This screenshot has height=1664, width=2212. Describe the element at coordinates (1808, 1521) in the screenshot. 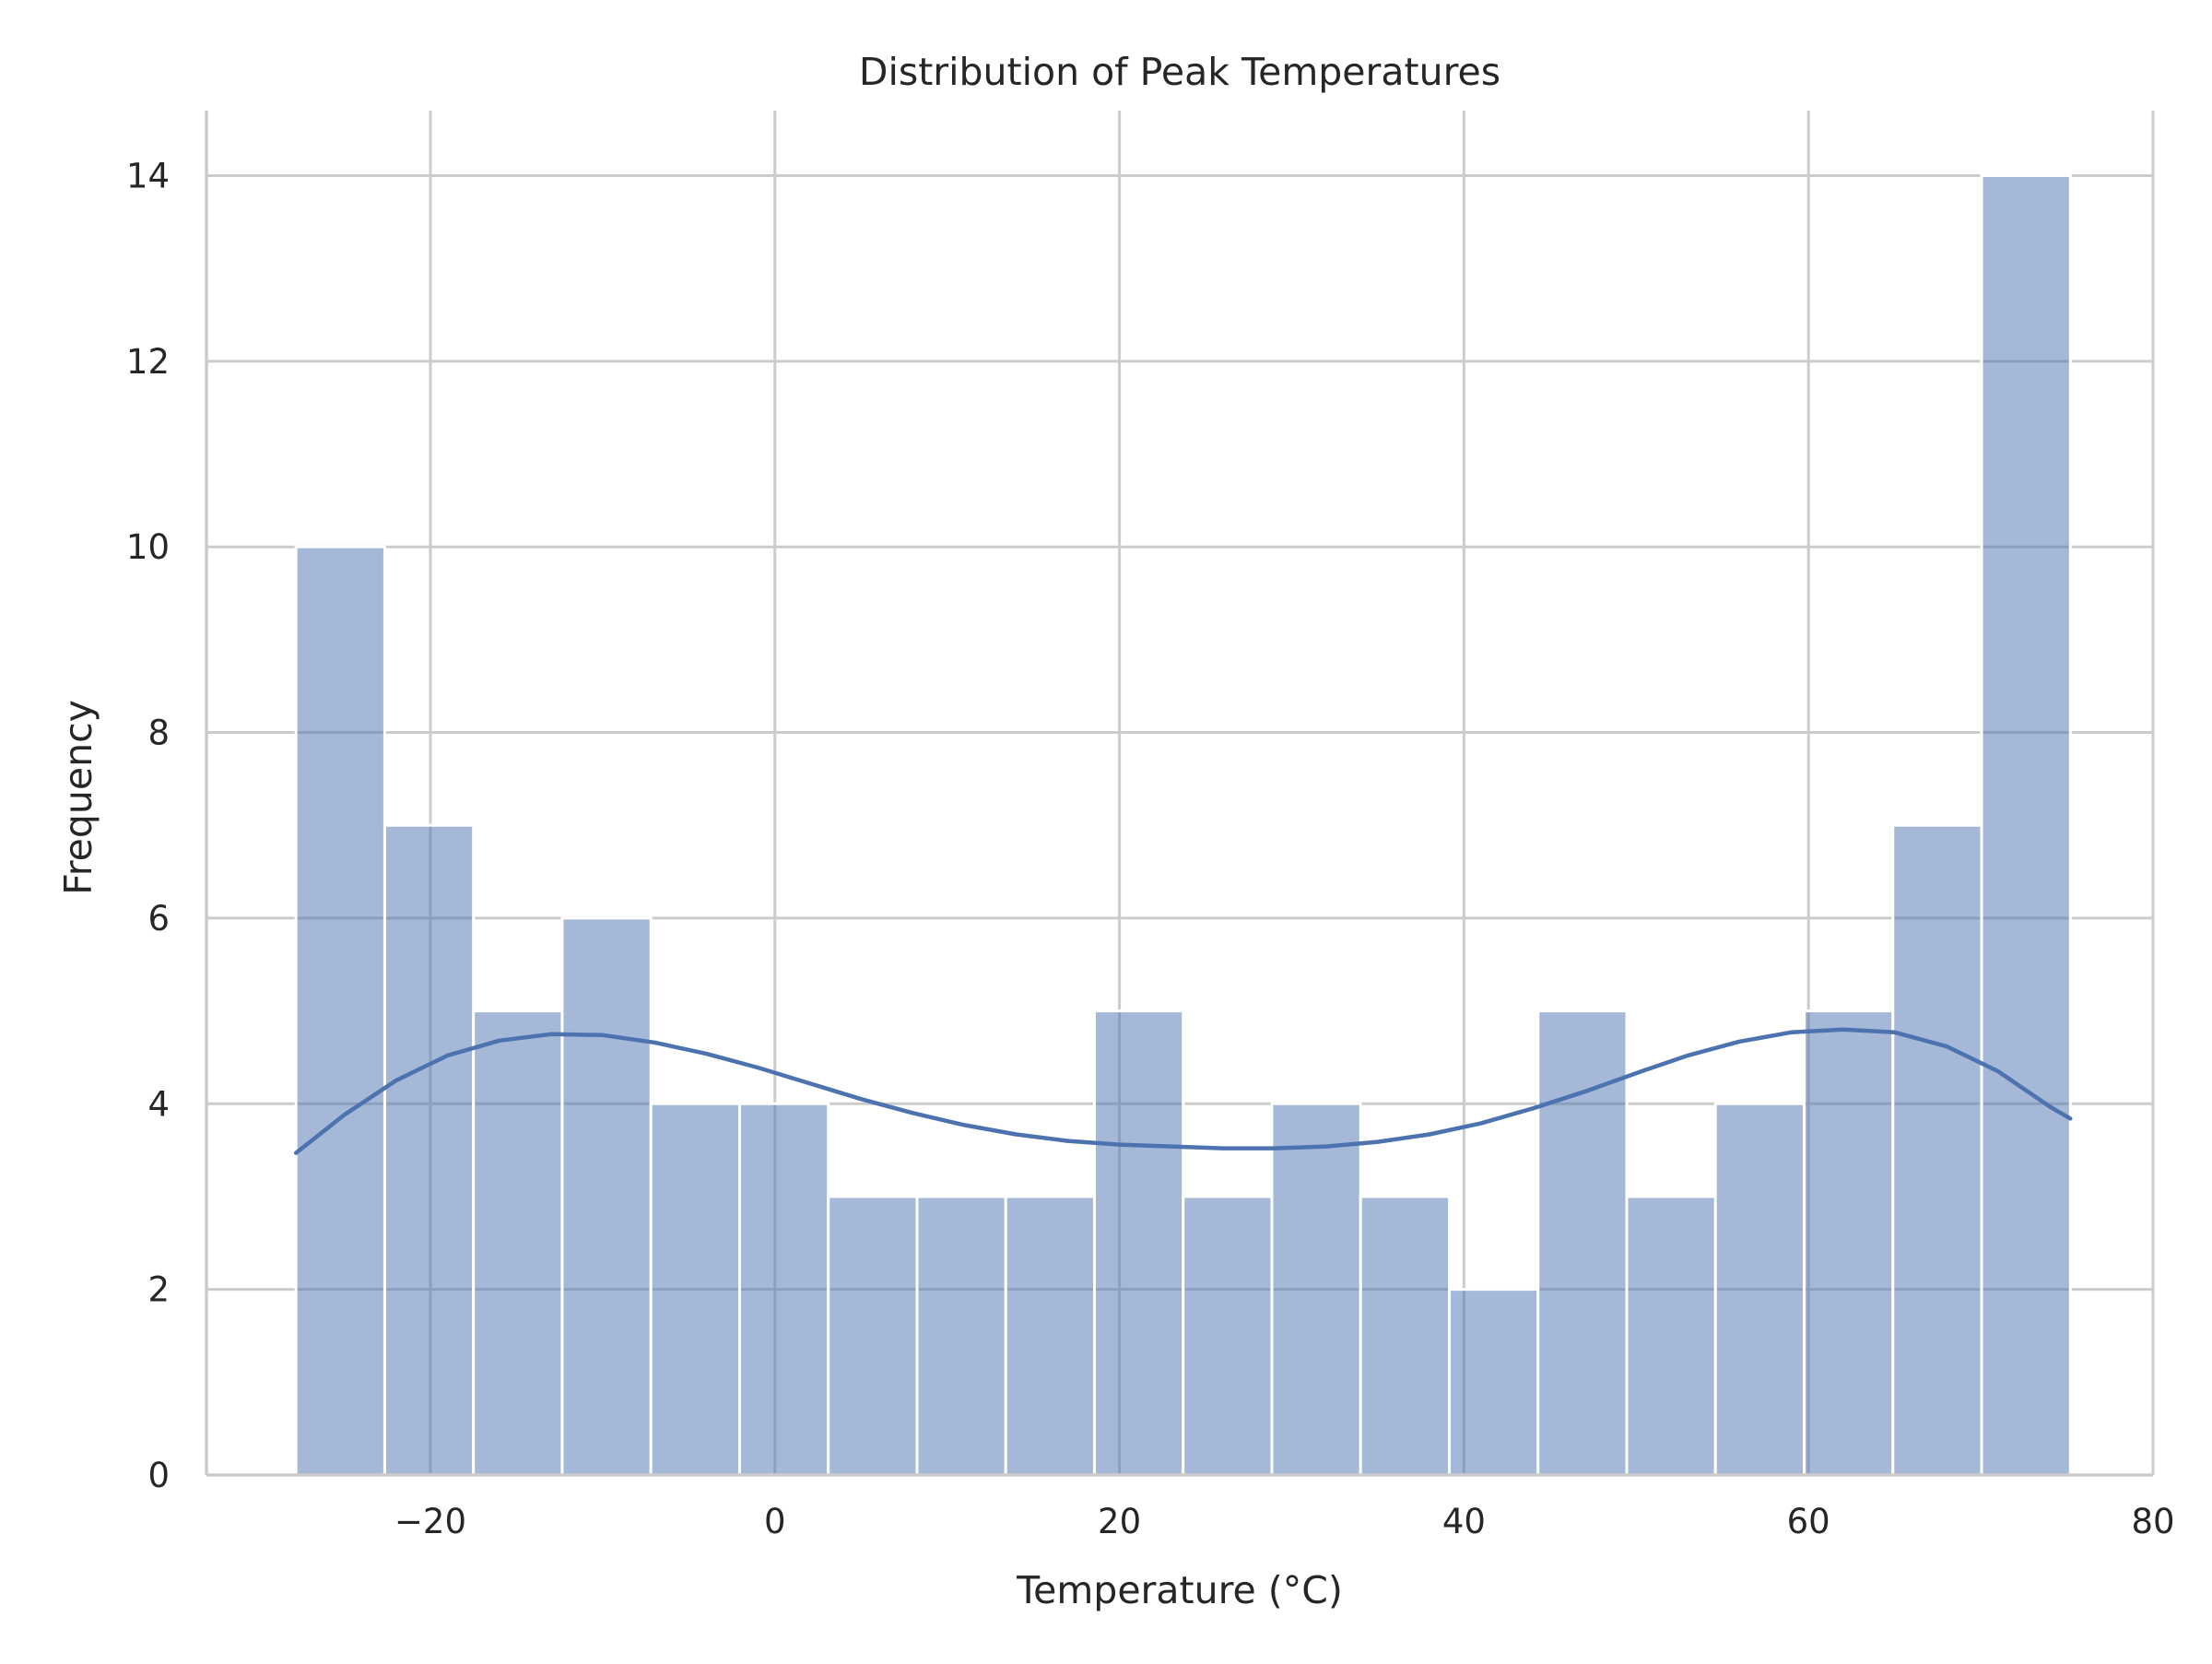

I see `x-tick-label: 60` at that location.